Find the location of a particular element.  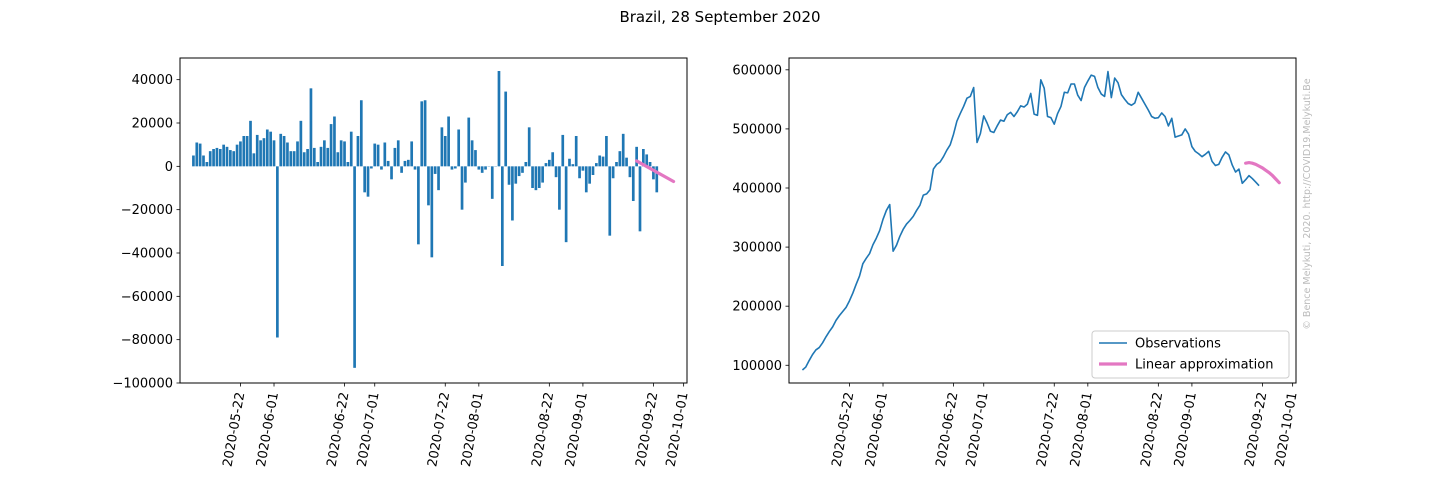

left-y-tick-label: −80000 is located at coordinates (147, 340).